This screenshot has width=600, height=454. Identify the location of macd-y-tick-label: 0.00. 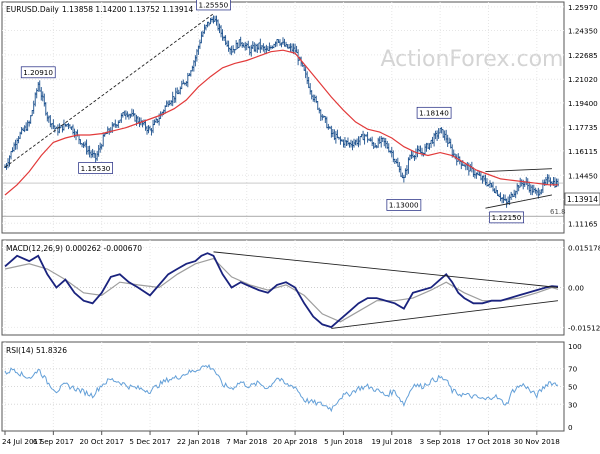
(576, 288).